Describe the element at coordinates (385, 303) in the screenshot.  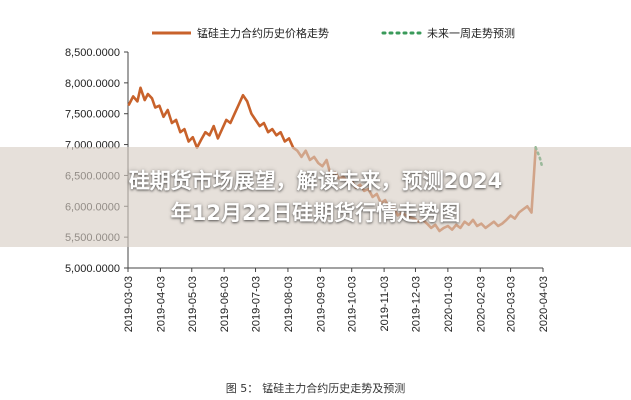
I see `x-tick-label: 2019-11-03` at that location.